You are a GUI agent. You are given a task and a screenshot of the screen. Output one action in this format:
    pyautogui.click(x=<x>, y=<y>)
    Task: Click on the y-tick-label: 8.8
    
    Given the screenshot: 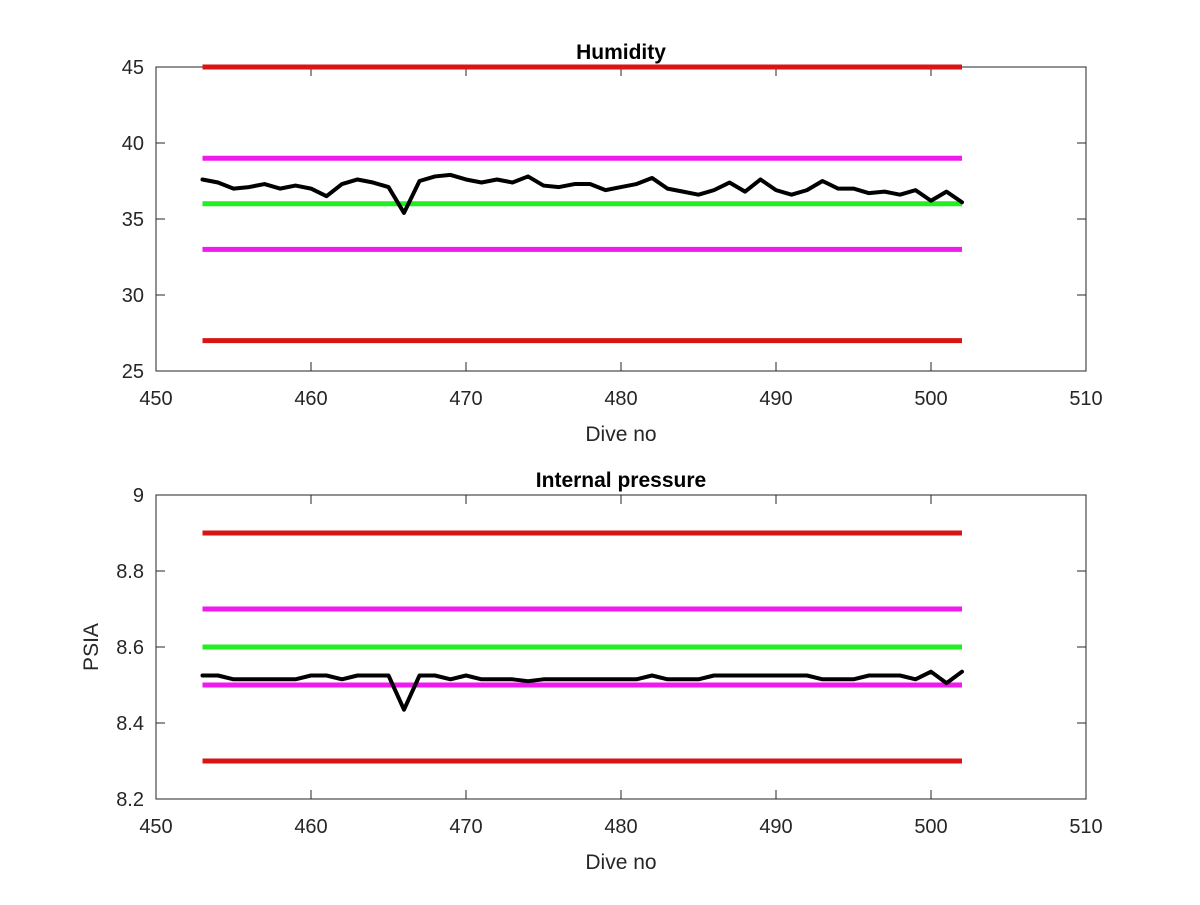 What is the action you would take?
    pyautogui.click(x=130, y=572)
    